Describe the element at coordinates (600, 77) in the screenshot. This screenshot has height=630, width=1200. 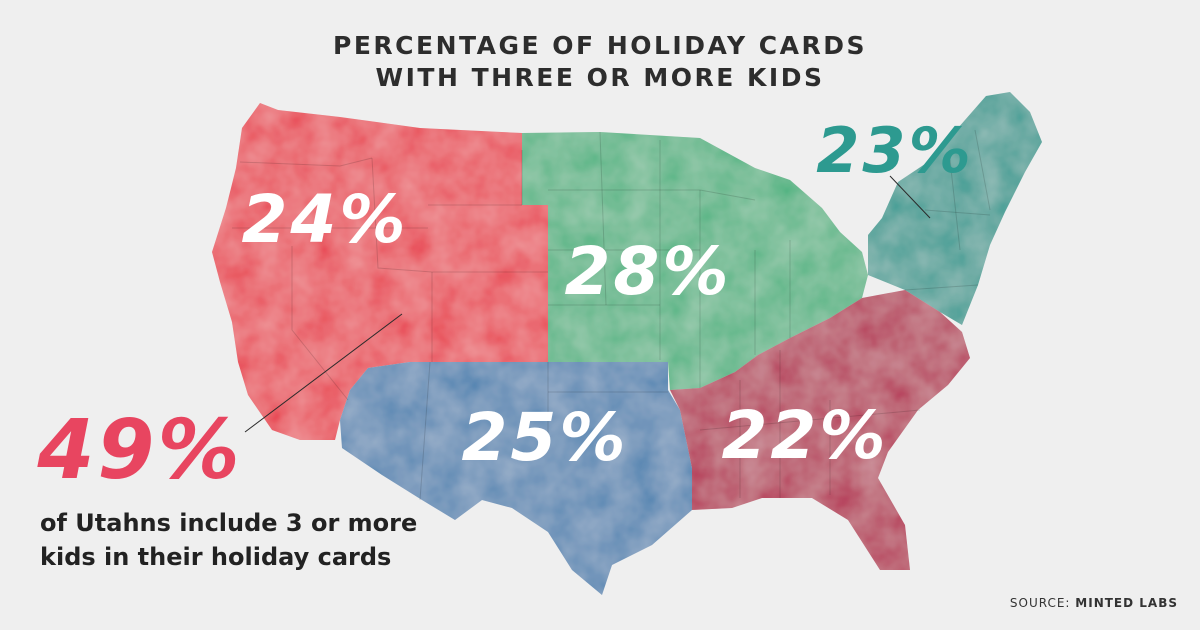
I see `title-line-2: WITH THREE OR MORE KIDS` at that location.